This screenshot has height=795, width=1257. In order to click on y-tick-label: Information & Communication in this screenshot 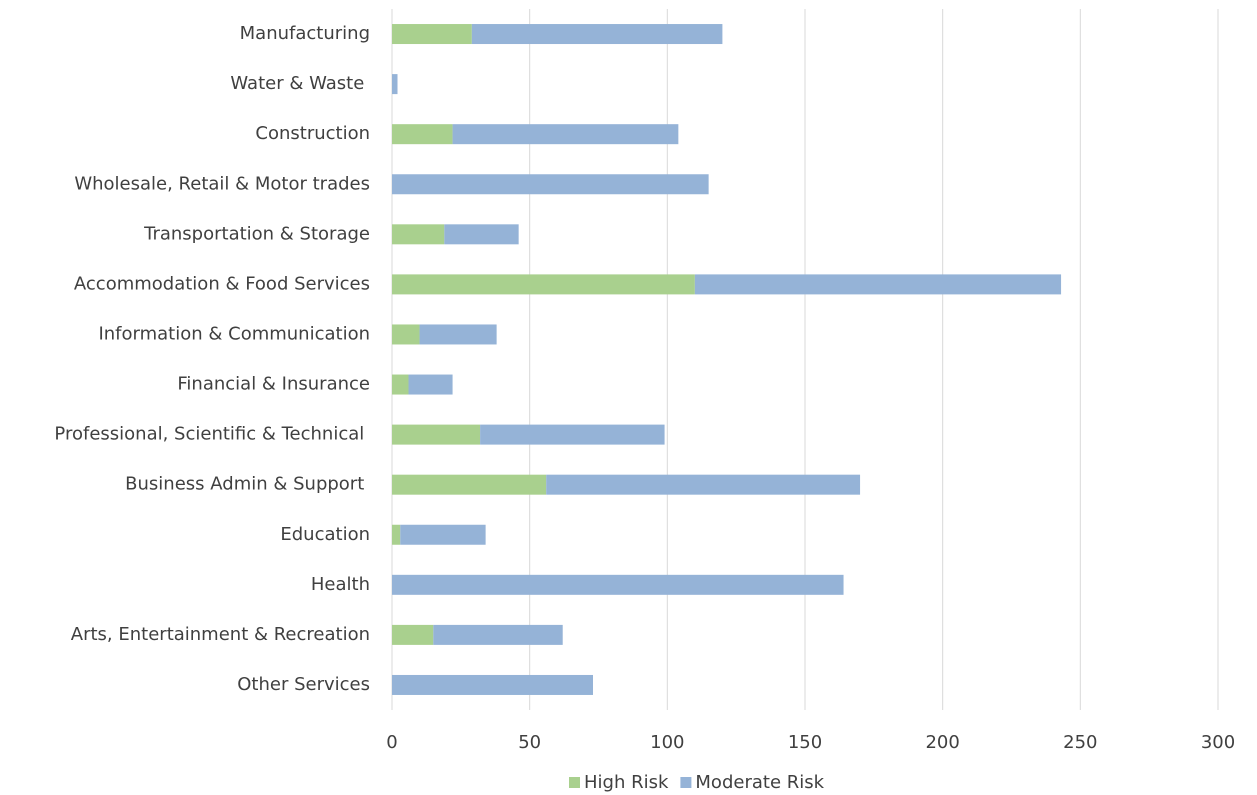, I will do `click(234, 333)`.